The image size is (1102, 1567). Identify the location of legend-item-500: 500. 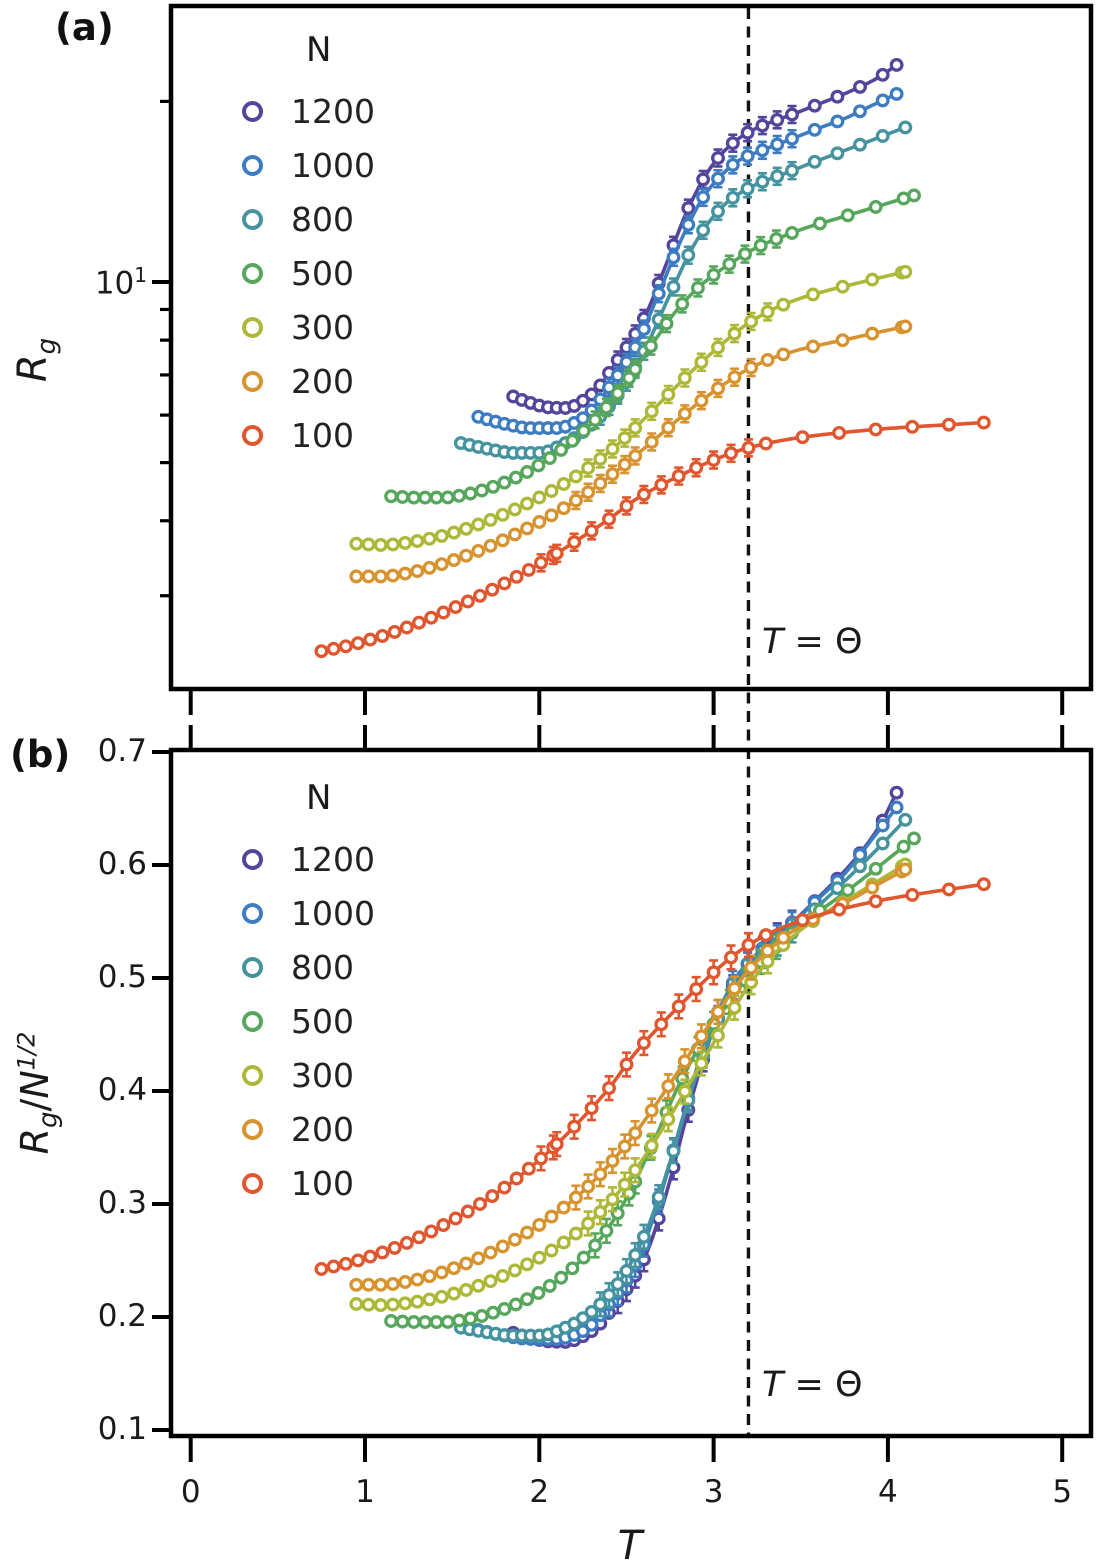
(301, 273).